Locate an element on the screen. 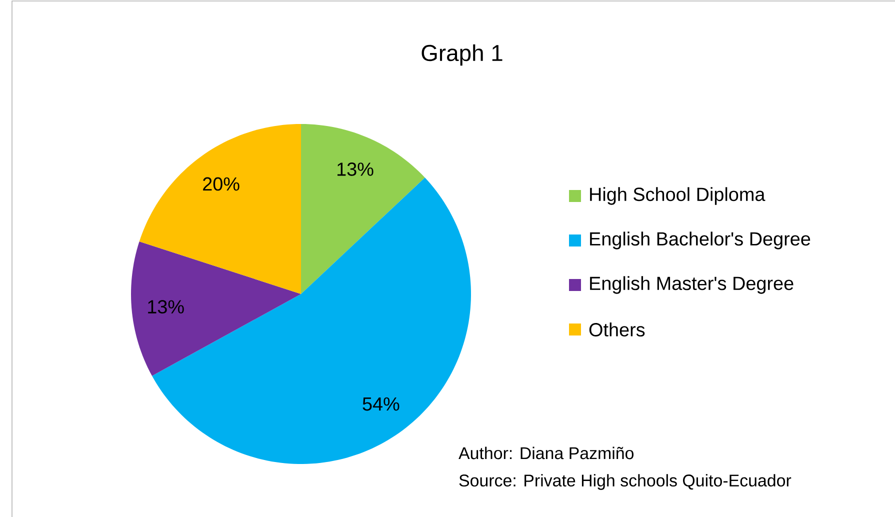 The width and height of the screenshot is (895, 517). data-label: 20% is located at coordinates (221, 184).